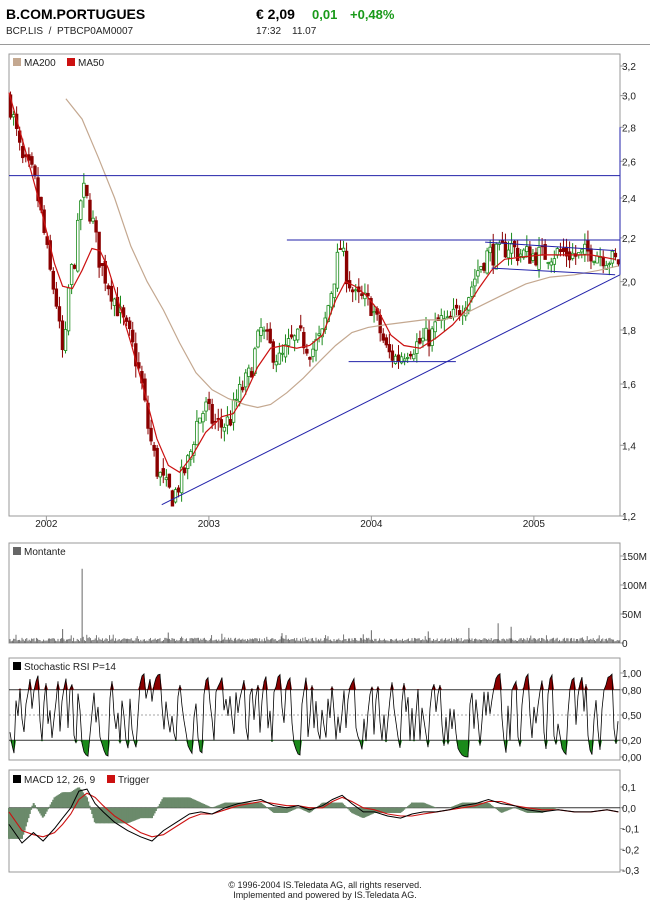 Image resolution: width=650 pixels, height=900 pixels. What do you see at coordinates (629, 128) in the screenshot?
I see `y-tick-label: 2,8` at bounding box center [629, 128].